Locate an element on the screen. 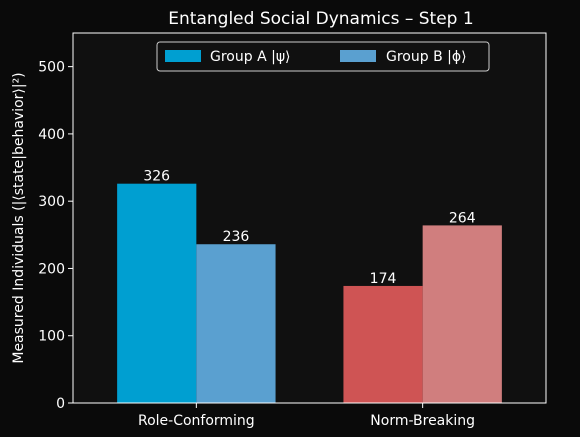 This screenshot has width=580, height=437. data-label: 326 is located at coordinates (156, 177).